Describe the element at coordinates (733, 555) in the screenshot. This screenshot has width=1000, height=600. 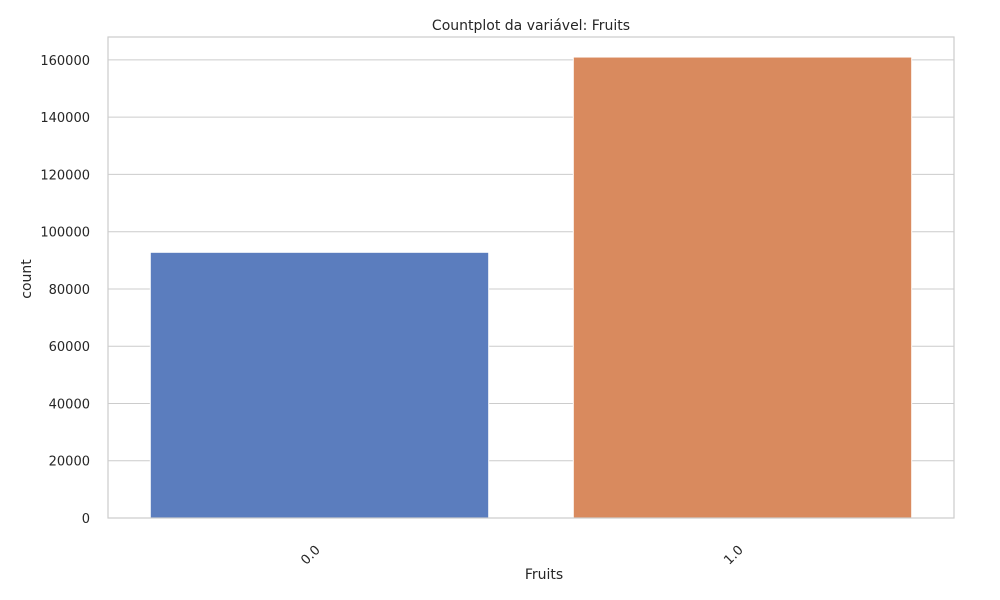
I see `x-tick-label: 1.0` at that location.